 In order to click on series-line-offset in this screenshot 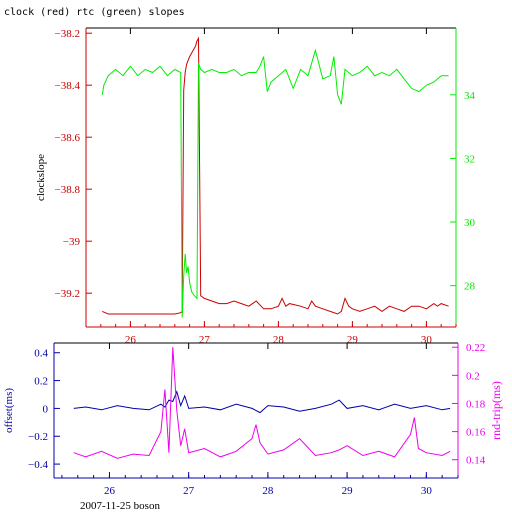, I will do `click(262, 402)`.